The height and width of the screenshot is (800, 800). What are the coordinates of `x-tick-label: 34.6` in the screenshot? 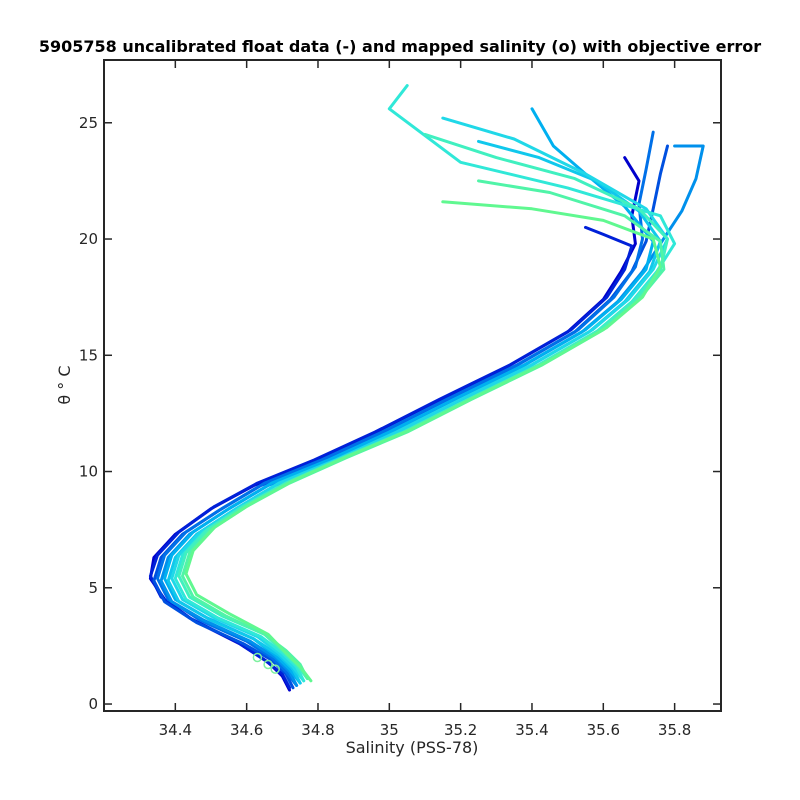 It's located at (246, 730).